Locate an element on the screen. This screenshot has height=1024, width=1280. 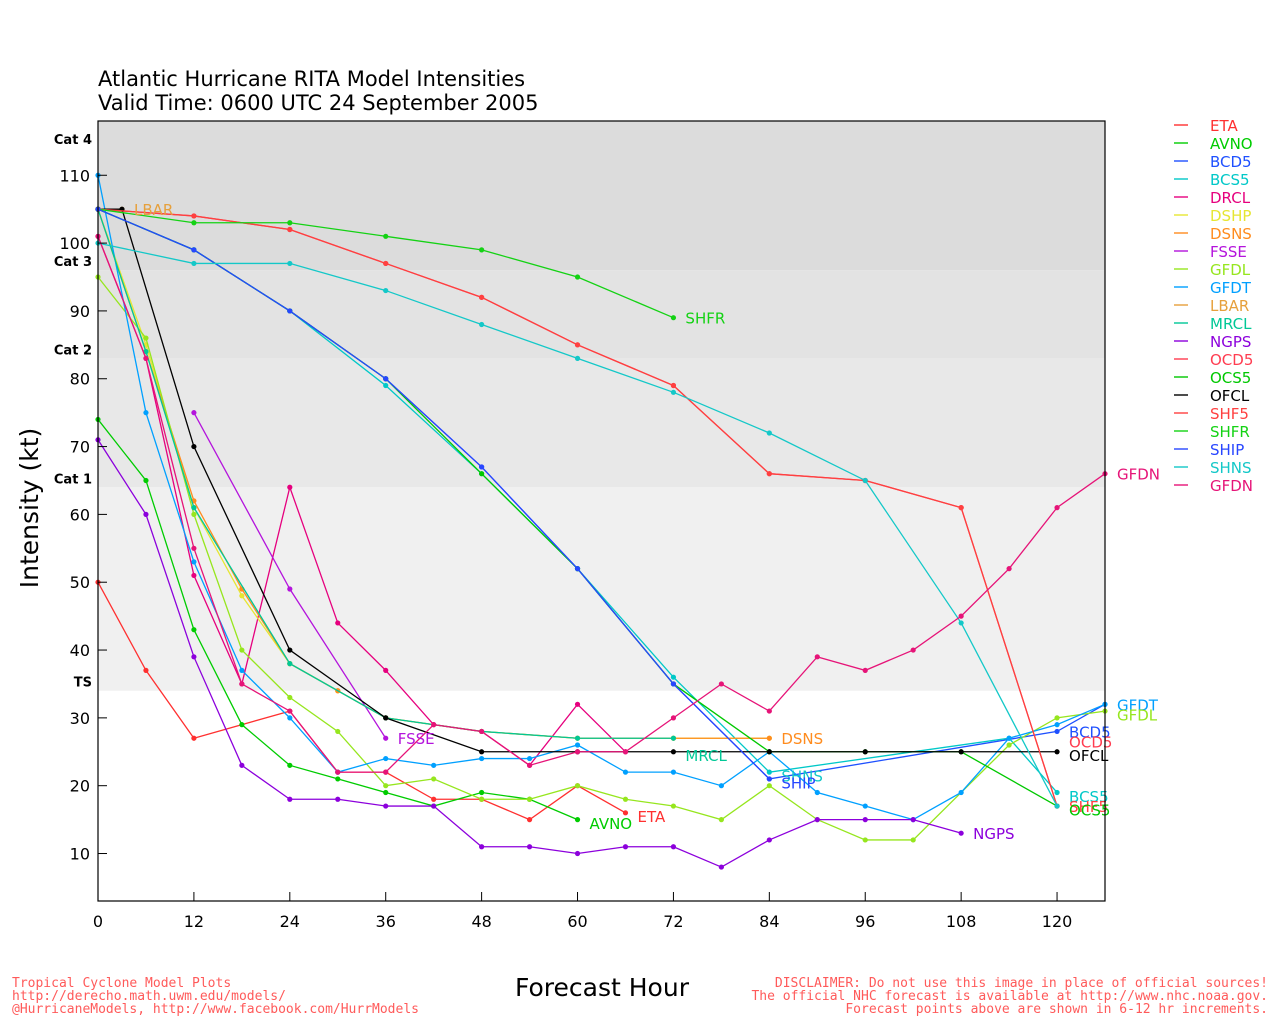
y-axis-title: Intensity (kt) is located at coordinates (29, 508).